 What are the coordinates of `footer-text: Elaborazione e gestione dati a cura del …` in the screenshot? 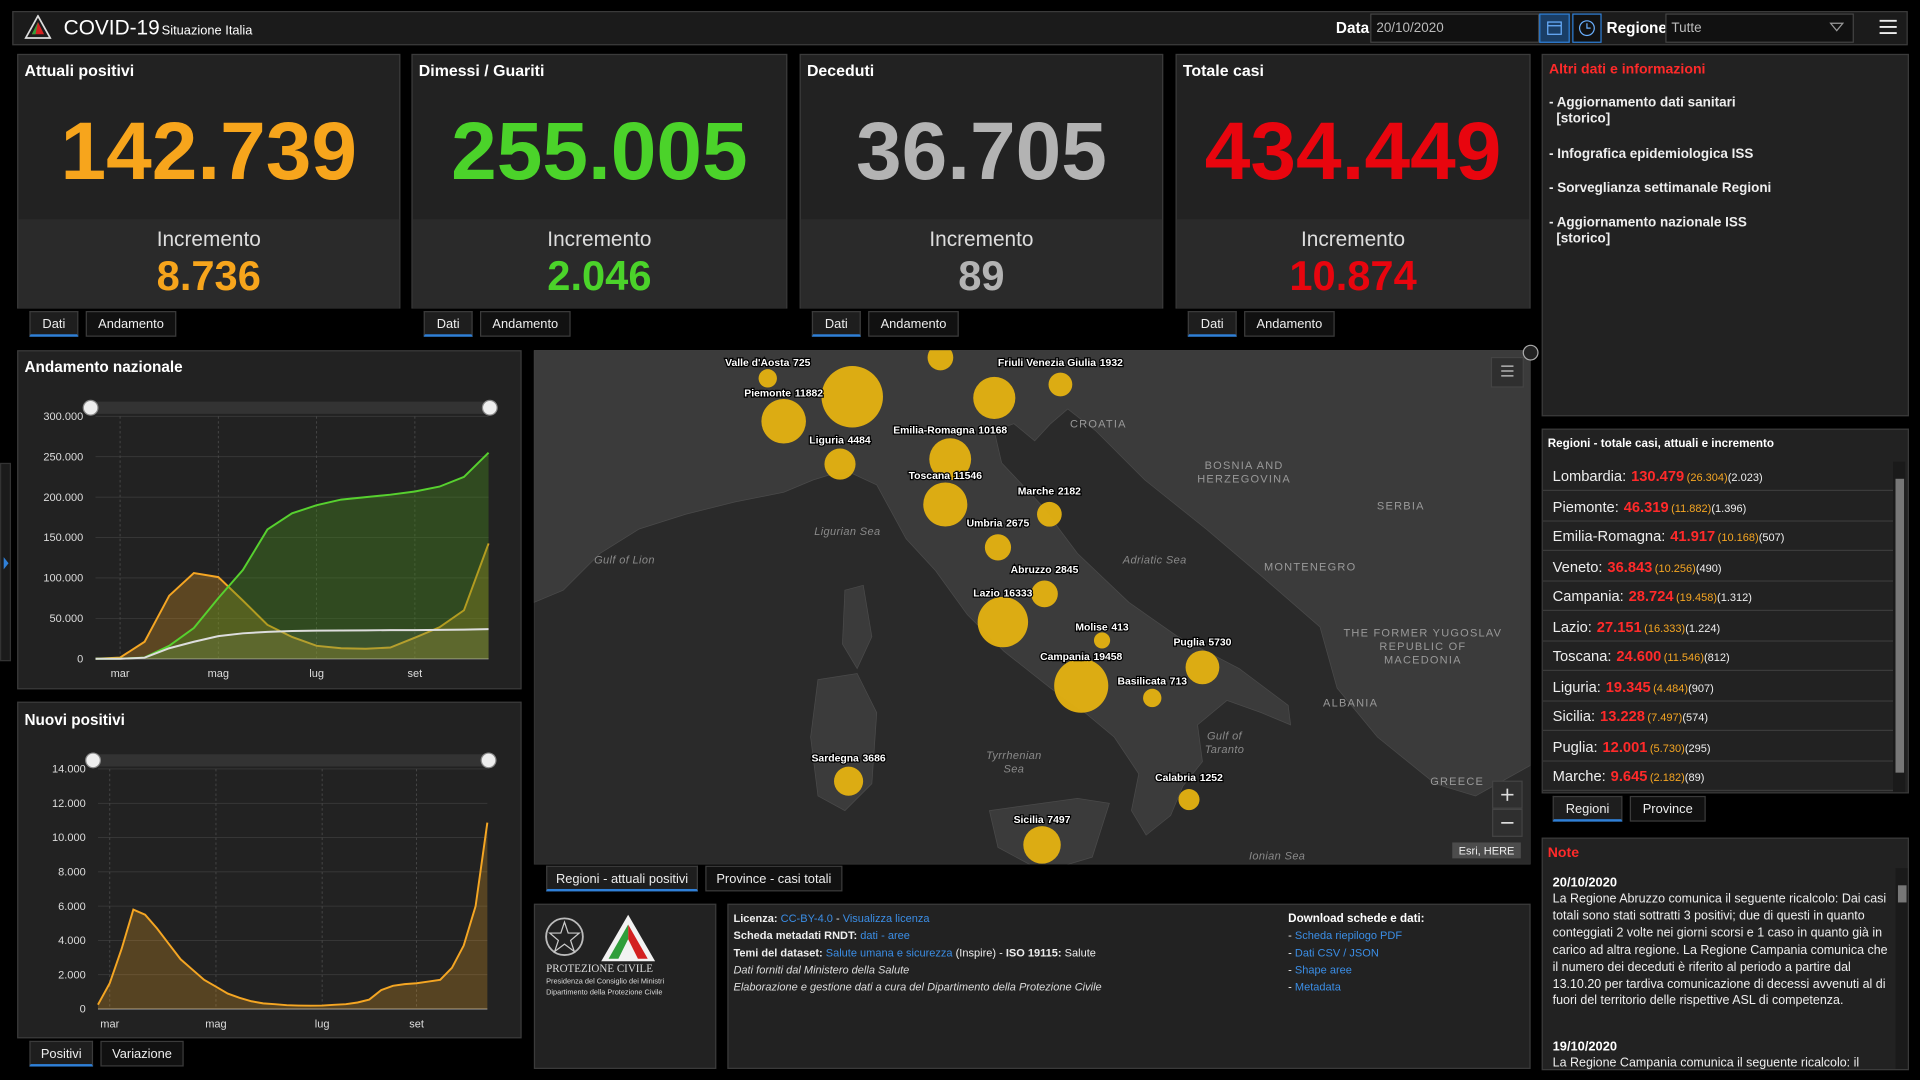 It's located at (917, 987).